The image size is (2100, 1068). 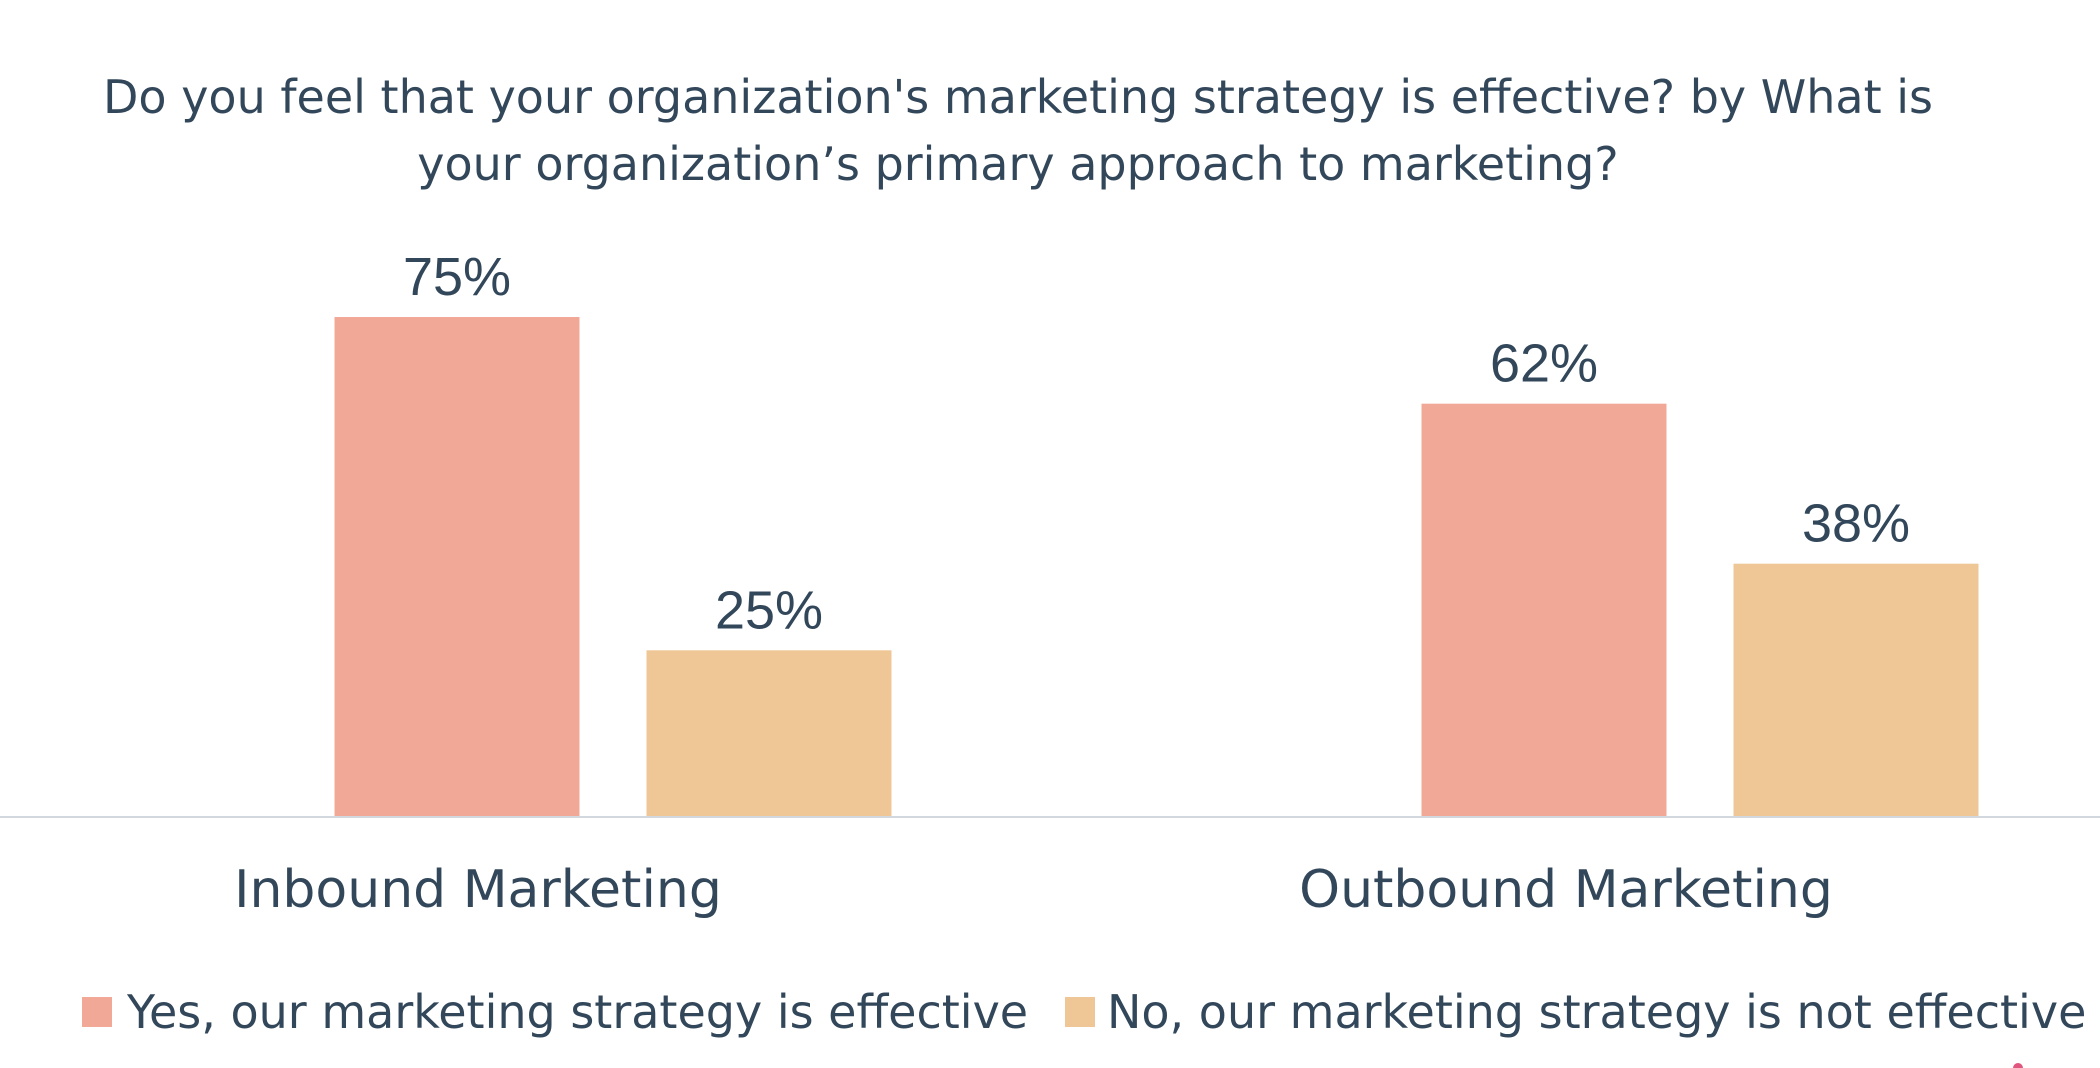 I want to click on category-labels-layer: Inbound Marketing Outbound Marketing, so click(x=1033, y=890).